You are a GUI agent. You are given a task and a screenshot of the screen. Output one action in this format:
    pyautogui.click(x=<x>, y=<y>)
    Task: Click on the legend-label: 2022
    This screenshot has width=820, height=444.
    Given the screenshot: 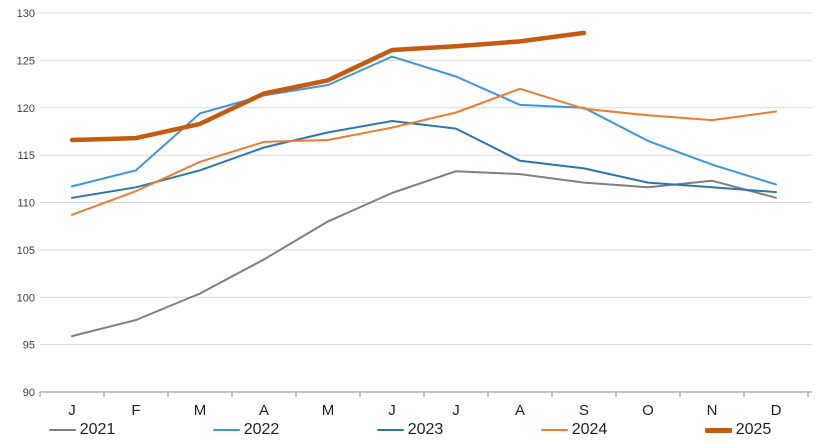 What is the action you would take?
    pyautogui.click(x=261, y=429)
    